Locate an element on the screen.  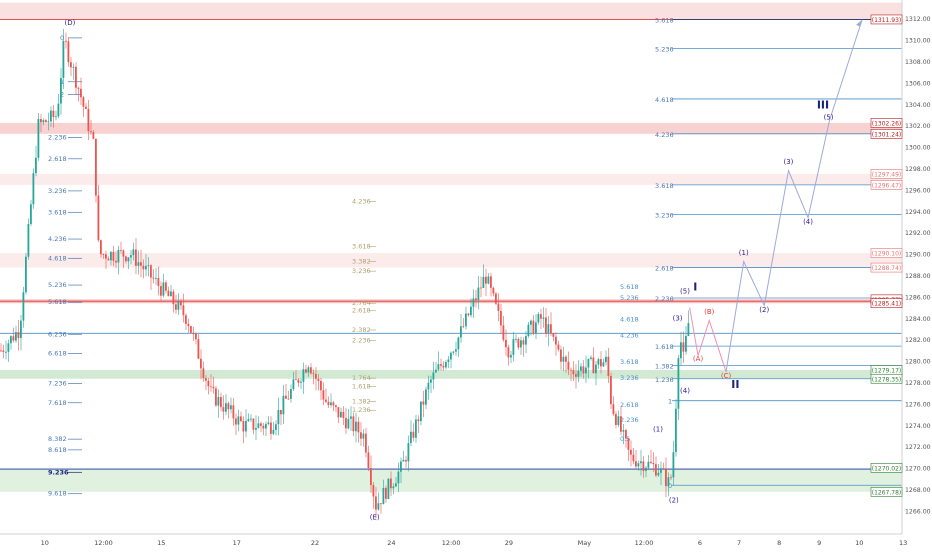
price-tag-label: (1290.10) is located at coordinates (887, 254).